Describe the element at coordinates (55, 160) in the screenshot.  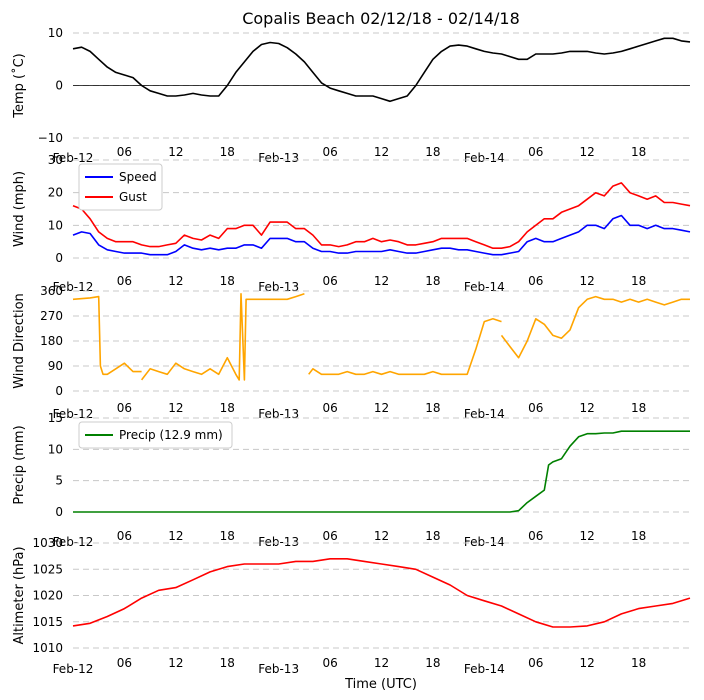
I see `y-tick-label: 30` at that location.